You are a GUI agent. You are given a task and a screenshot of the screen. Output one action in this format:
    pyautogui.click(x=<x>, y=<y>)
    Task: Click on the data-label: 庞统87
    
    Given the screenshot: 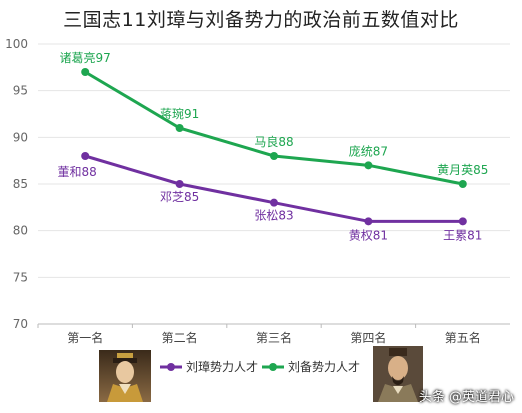 What is the action you would take?
    pyautogui.click(x=368, y=150)
    